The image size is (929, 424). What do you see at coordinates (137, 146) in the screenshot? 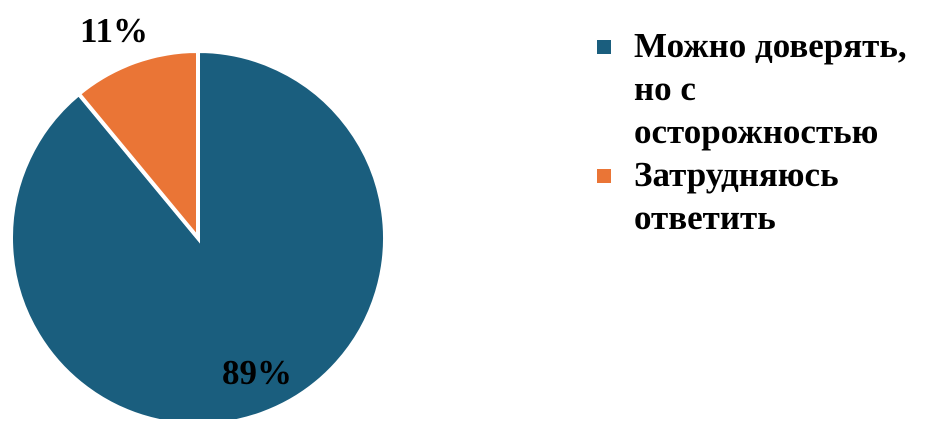
I see `pie-slice-hard-to-answer` at bounding box center [137, 146].